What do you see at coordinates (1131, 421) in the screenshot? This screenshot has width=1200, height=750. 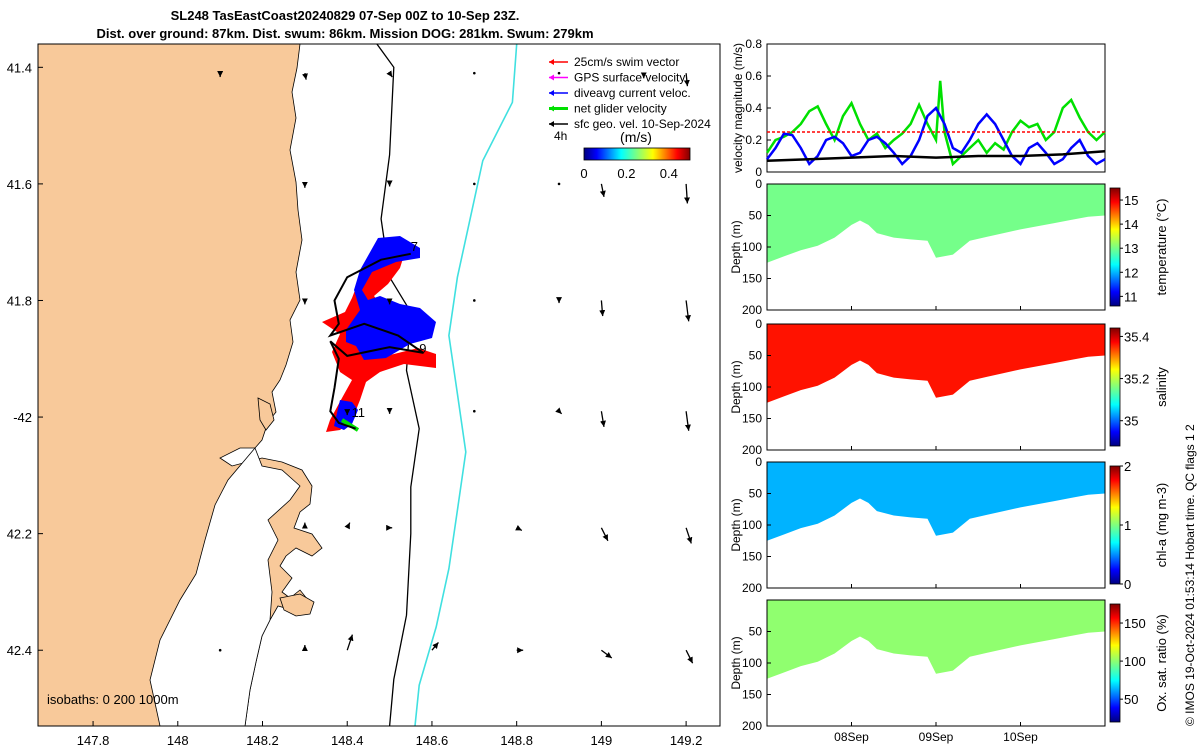 I see `section-colorbar-tick-label: 35` at bounding box center [1131, 421].